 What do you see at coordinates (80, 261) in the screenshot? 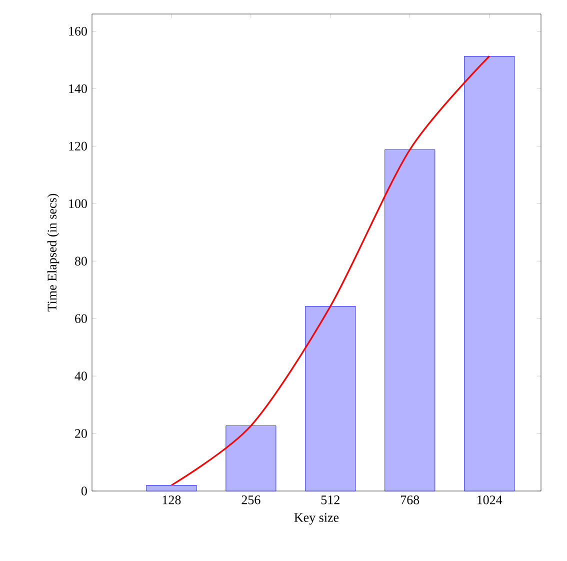
I see `y-tick-label: 80` at bounding box center [80, 261].